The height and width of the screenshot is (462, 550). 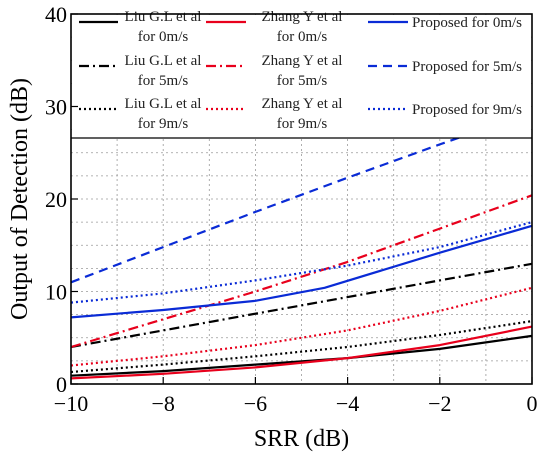 I want to click on legend-label-5: for 5m/s, so click(x=302, y=81).